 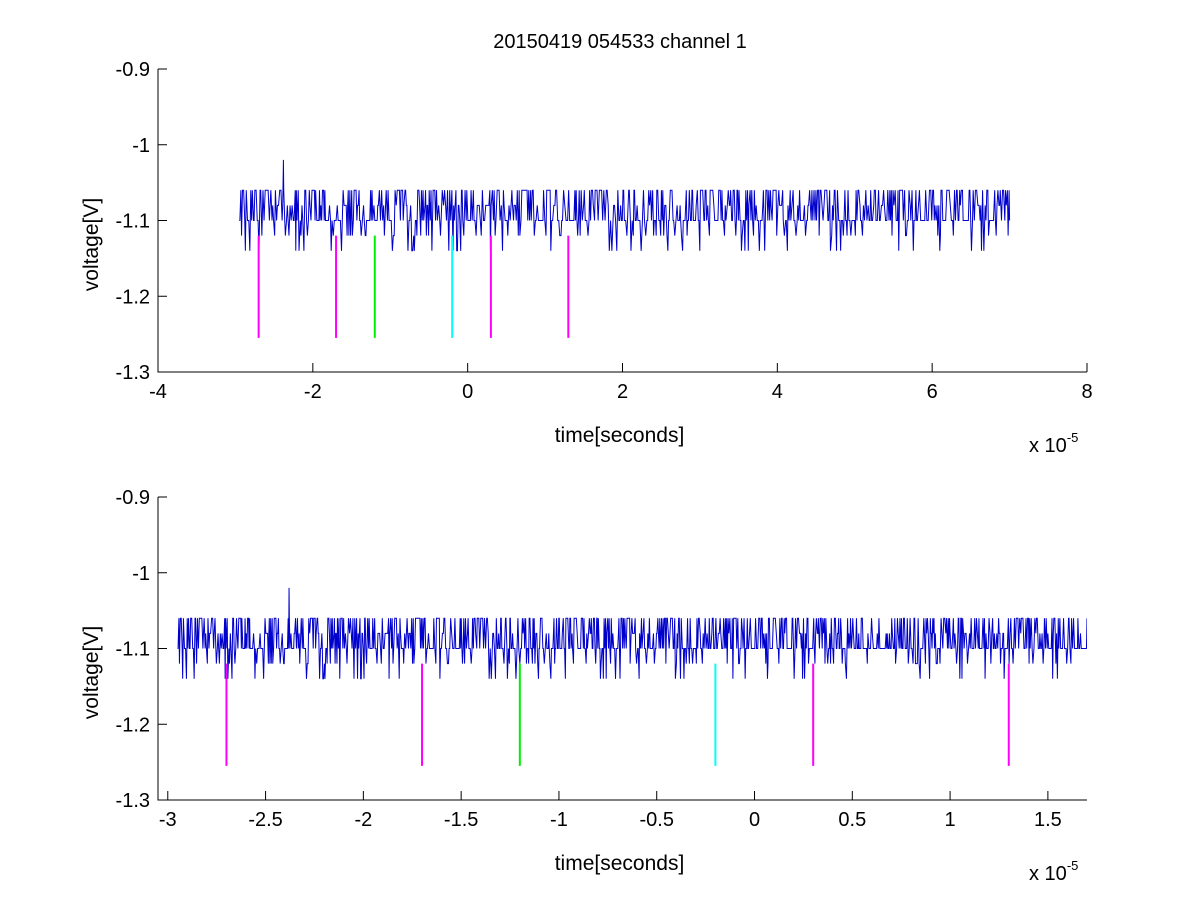 I want to click on x-tick-label: -3, so click(x=168, y=820).